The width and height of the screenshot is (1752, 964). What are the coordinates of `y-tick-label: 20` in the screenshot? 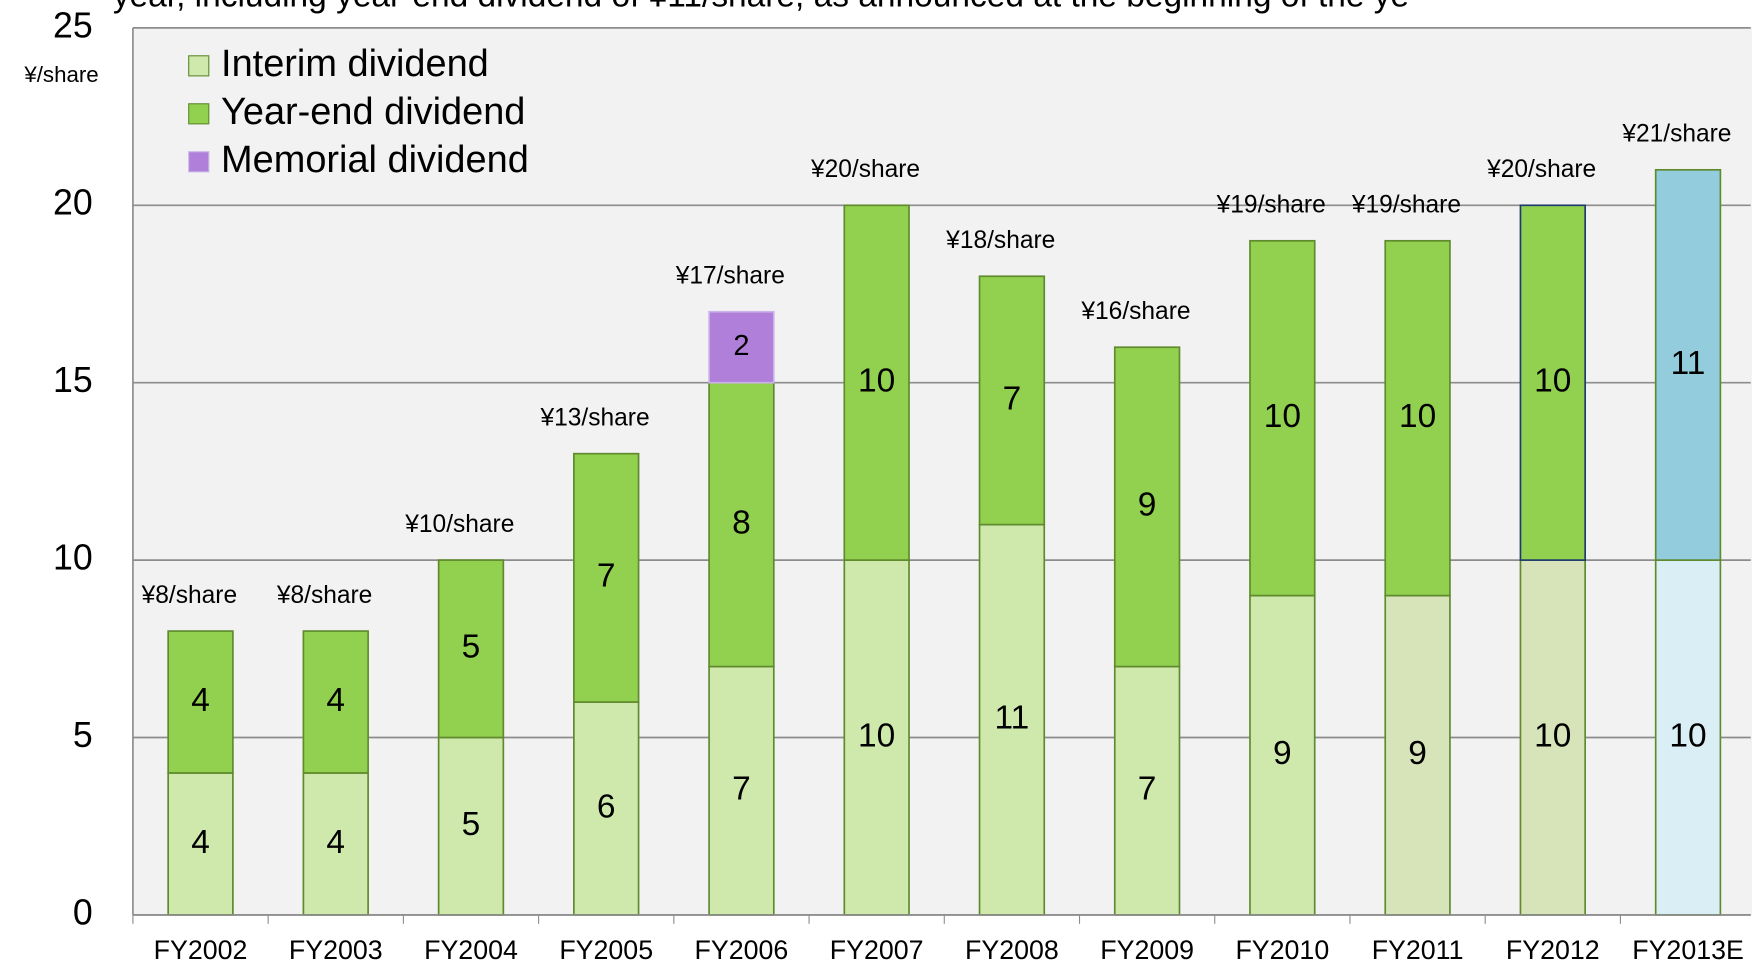 It's located at (73, 203).